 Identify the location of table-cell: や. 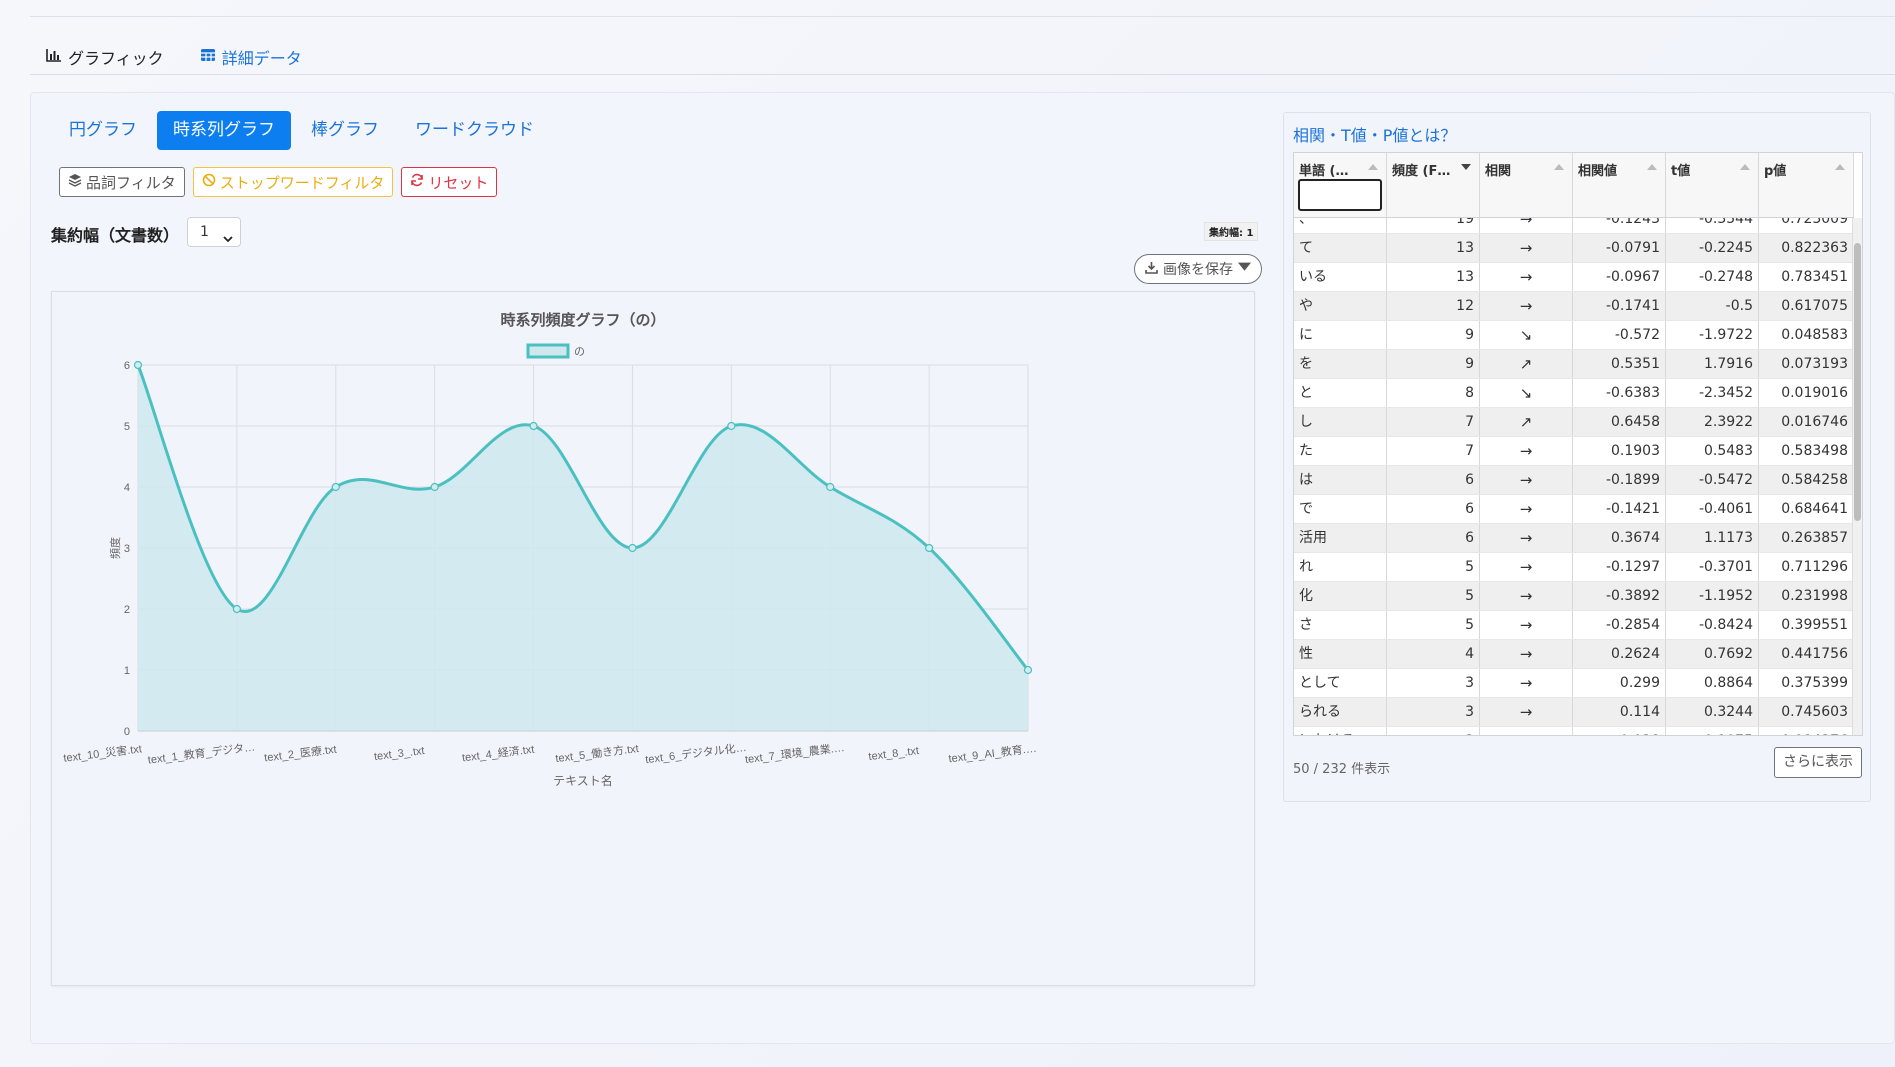
(1340, 306).